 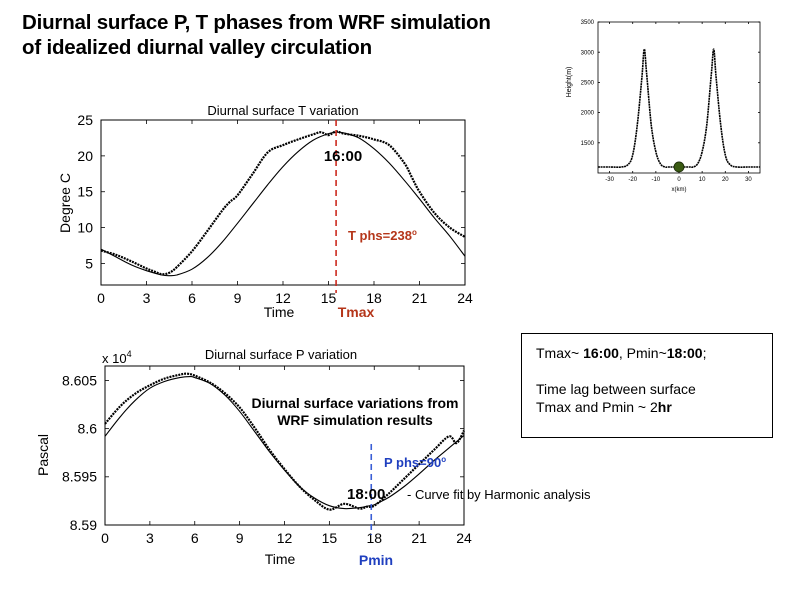 I want to click on p-x-tick-label: 21, so click(x=419, y=538).